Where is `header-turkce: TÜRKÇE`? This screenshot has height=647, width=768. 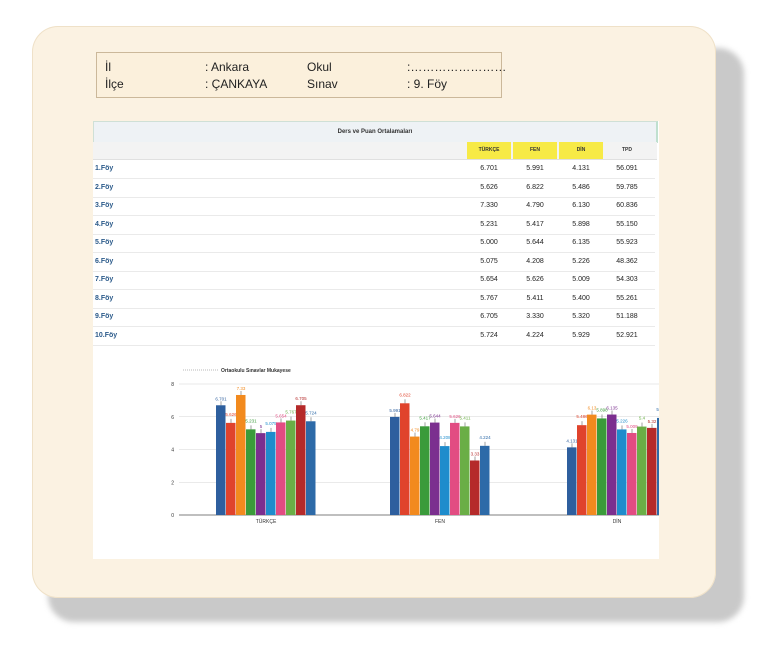 header-turkce: TÜRKÇE is located at coordinates (489, 150).